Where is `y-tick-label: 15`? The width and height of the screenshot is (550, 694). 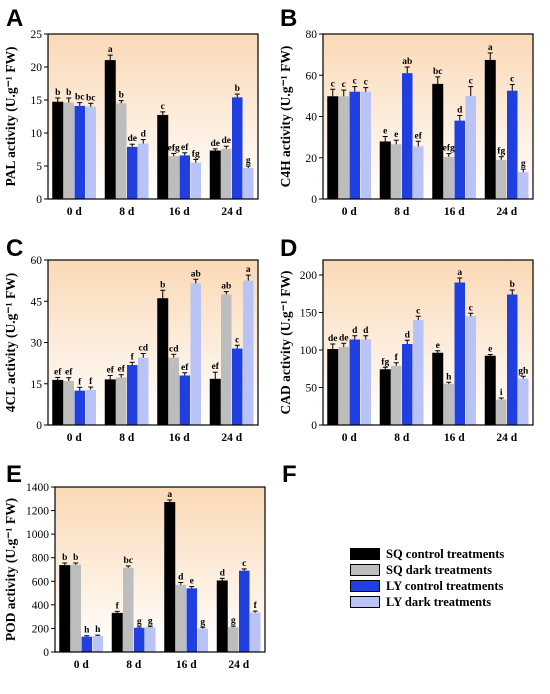
y-tick-label: 15 is located at coordinates (37, 385).